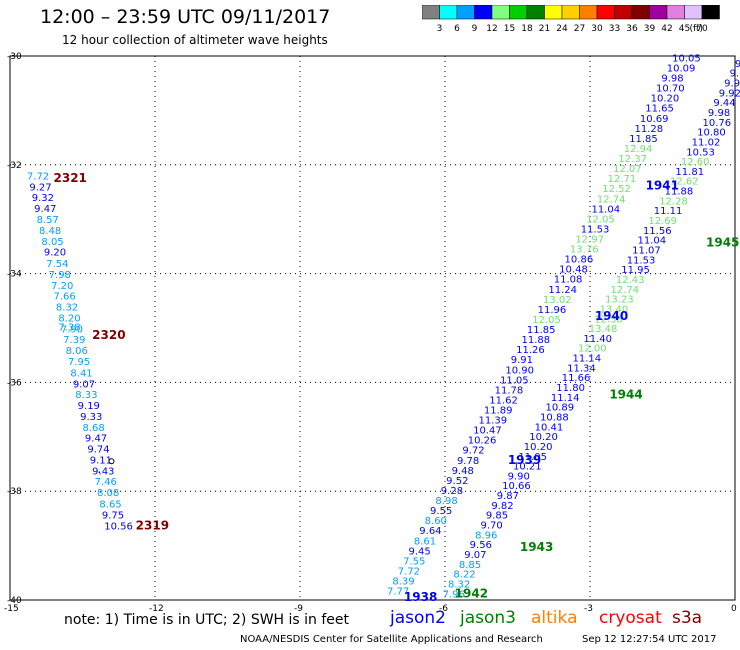  I want to click on wave-height-value: 8.98, so click(446, 501).